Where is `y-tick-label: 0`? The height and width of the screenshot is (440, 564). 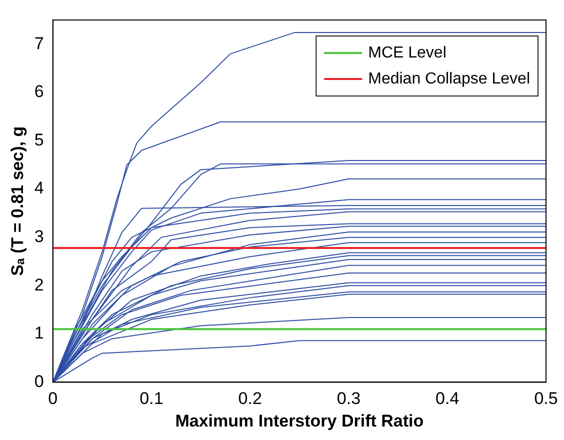 y-tick-label: 0 is located at coordinates (39, 381).